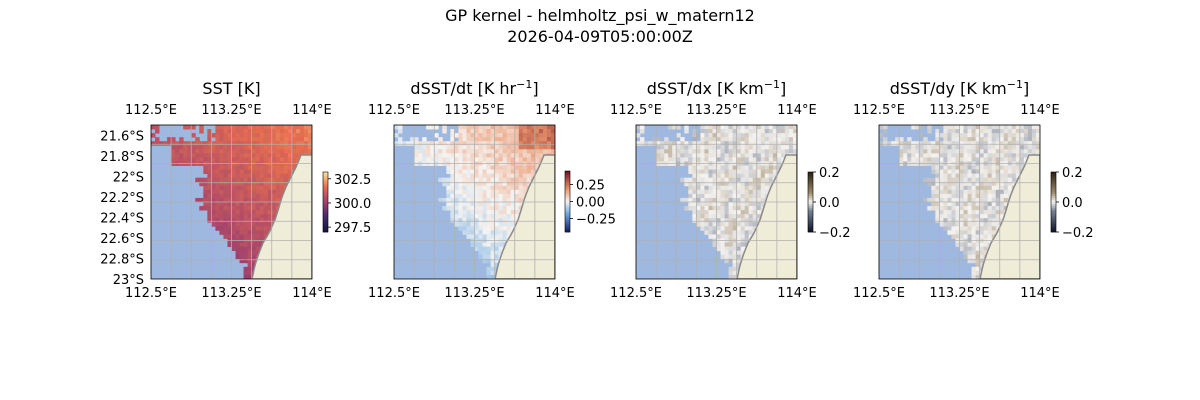 The image size is (1200, 400). Describe the element at coordinates (312, 293) in the screenshot. I see `x-tick-label-bottom: 114°E` at that location.